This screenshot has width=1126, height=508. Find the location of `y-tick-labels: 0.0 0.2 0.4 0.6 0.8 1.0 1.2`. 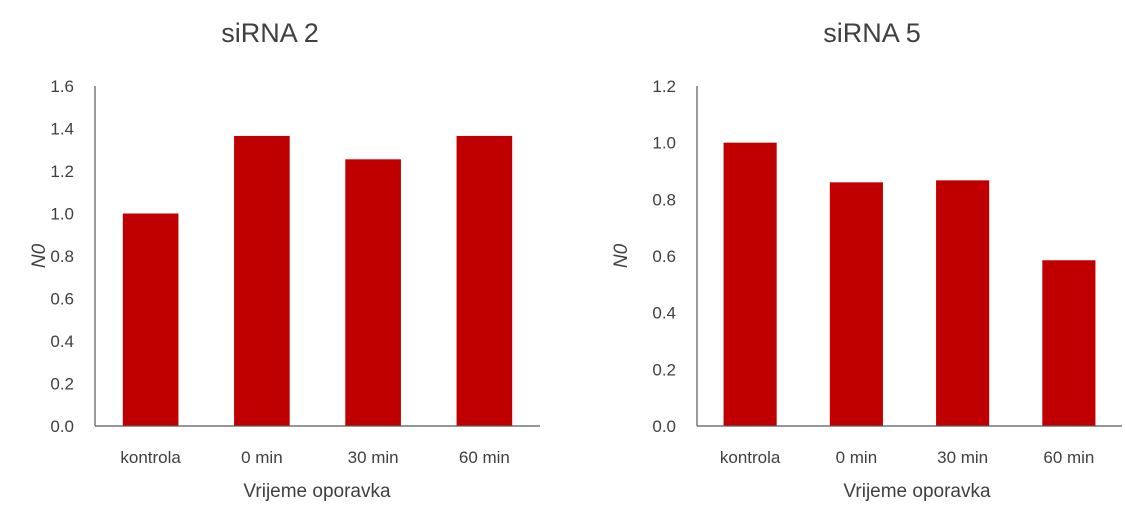

y-tick-labels: 0.0 0.2 0.4 0.6 0.8 1.0 1.2 is located at coordinates (664, 256).